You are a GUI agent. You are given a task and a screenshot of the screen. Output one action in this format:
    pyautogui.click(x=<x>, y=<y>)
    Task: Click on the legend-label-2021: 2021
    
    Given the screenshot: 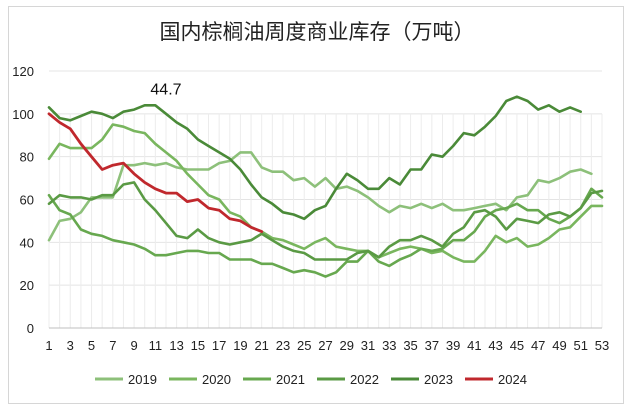 What is the action you would take?
    pyautogui.click(x=290, y=379)
    